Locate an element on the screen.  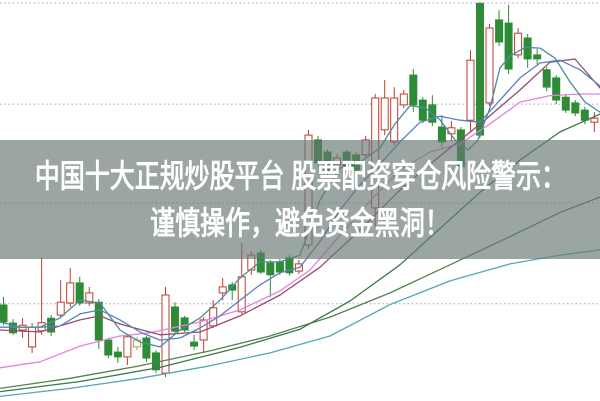
overlay-headline-line1: 中国十大正规炒股平台 股票配资穿仓风险警示： is located at coordinates (300, 175).